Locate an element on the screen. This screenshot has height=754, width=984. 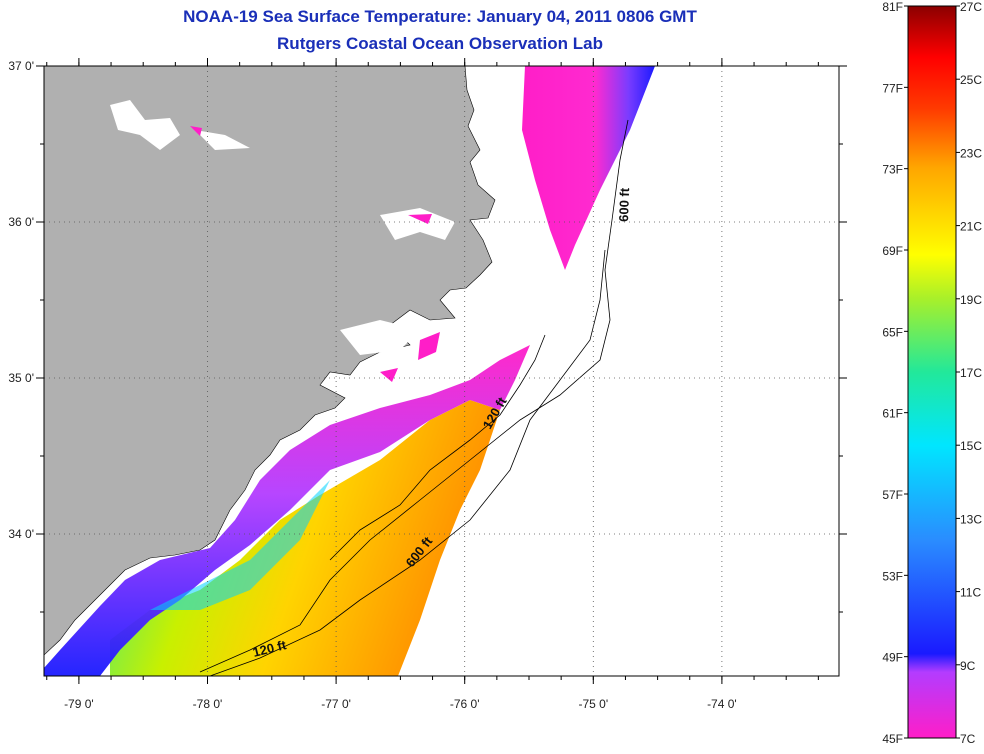
colorbar-f-label: 81F is located at coordinates (892, 7).